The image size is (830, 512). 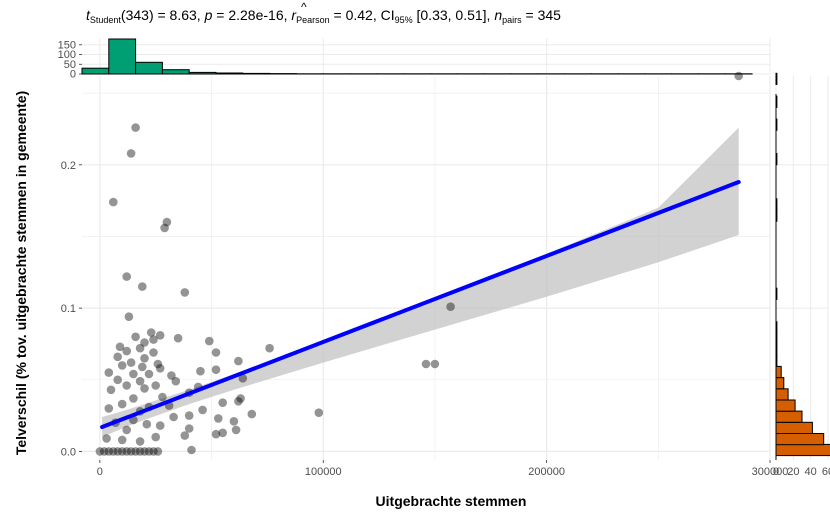 I want to click on right-hist-tick-label: 40, so click(x=811, y=472).